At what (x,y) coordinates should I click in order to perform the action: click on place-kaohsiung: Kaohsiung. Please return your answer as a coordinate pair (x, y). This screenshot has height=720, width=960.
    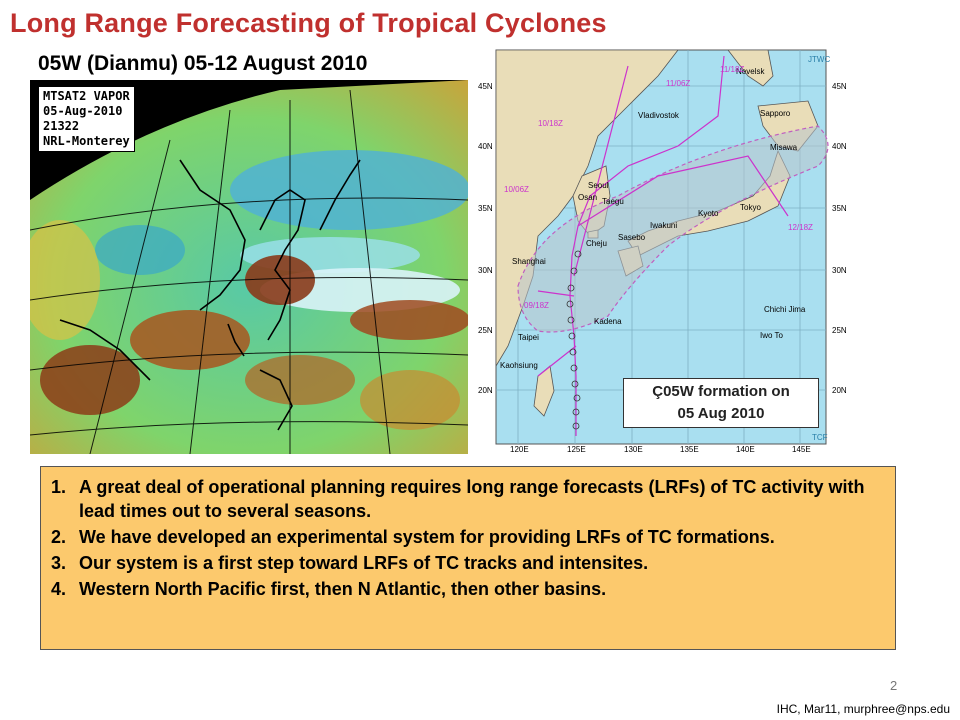
    Looking at the image, I should click on (519, 365).